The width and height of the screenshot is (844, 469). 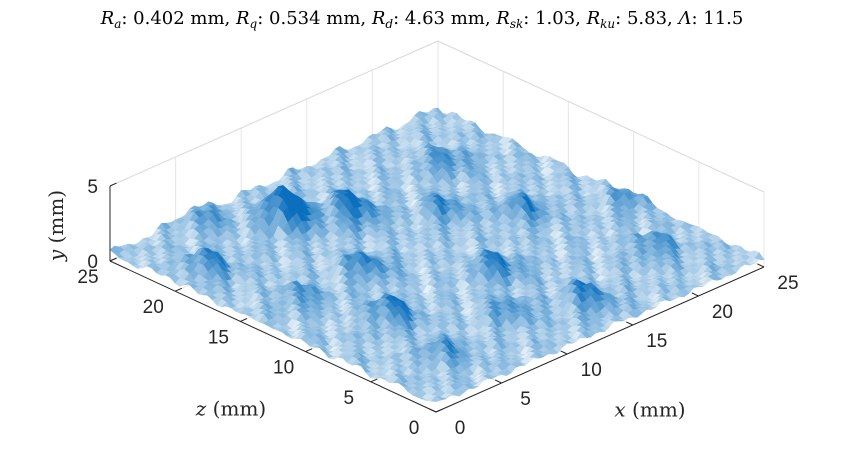 I want to click on x-tick-label: 0, so click(x=460, y=428).